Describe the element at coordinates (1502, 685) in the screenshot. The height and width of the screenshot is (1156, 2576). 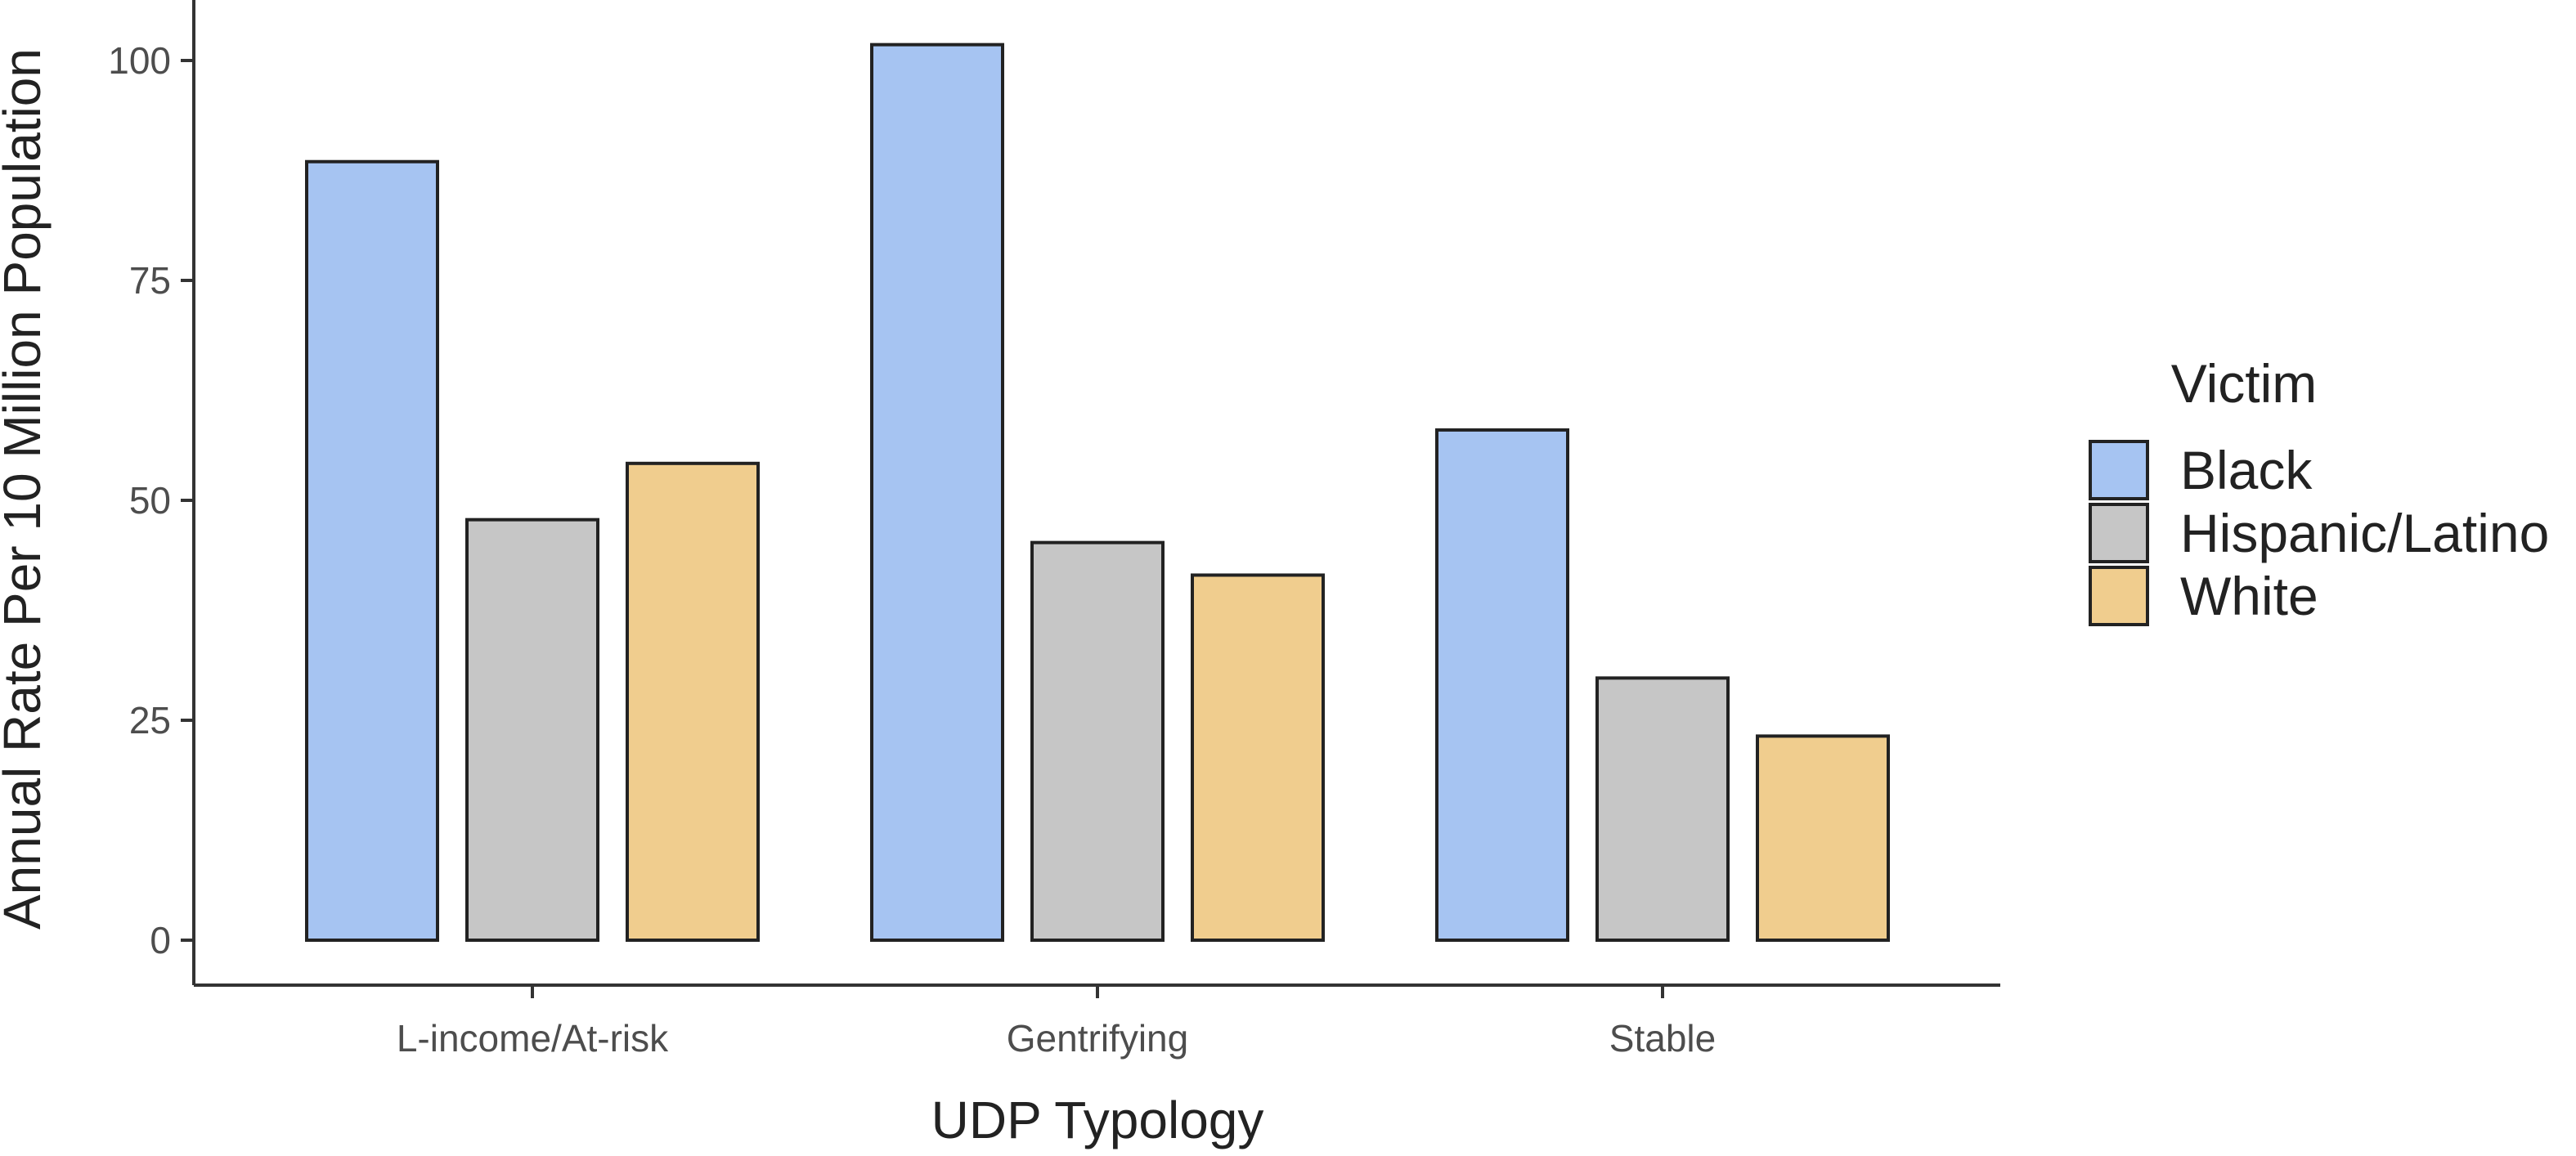
I see `bar-black-stable` at that location.